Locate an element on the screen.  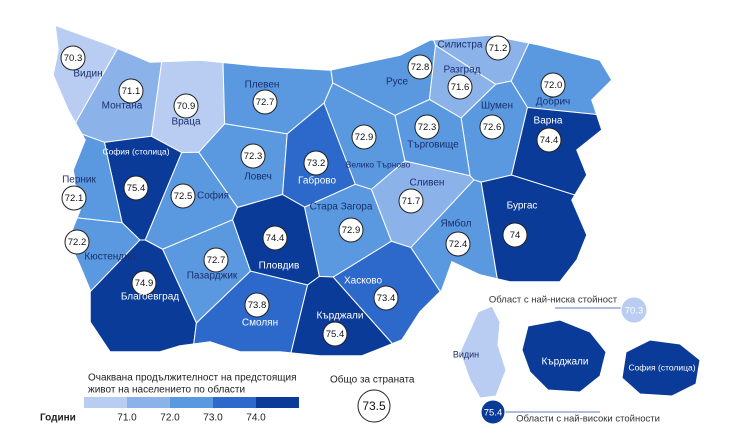
inset-region-name: Кърджали is located at coordinates (565, 362).